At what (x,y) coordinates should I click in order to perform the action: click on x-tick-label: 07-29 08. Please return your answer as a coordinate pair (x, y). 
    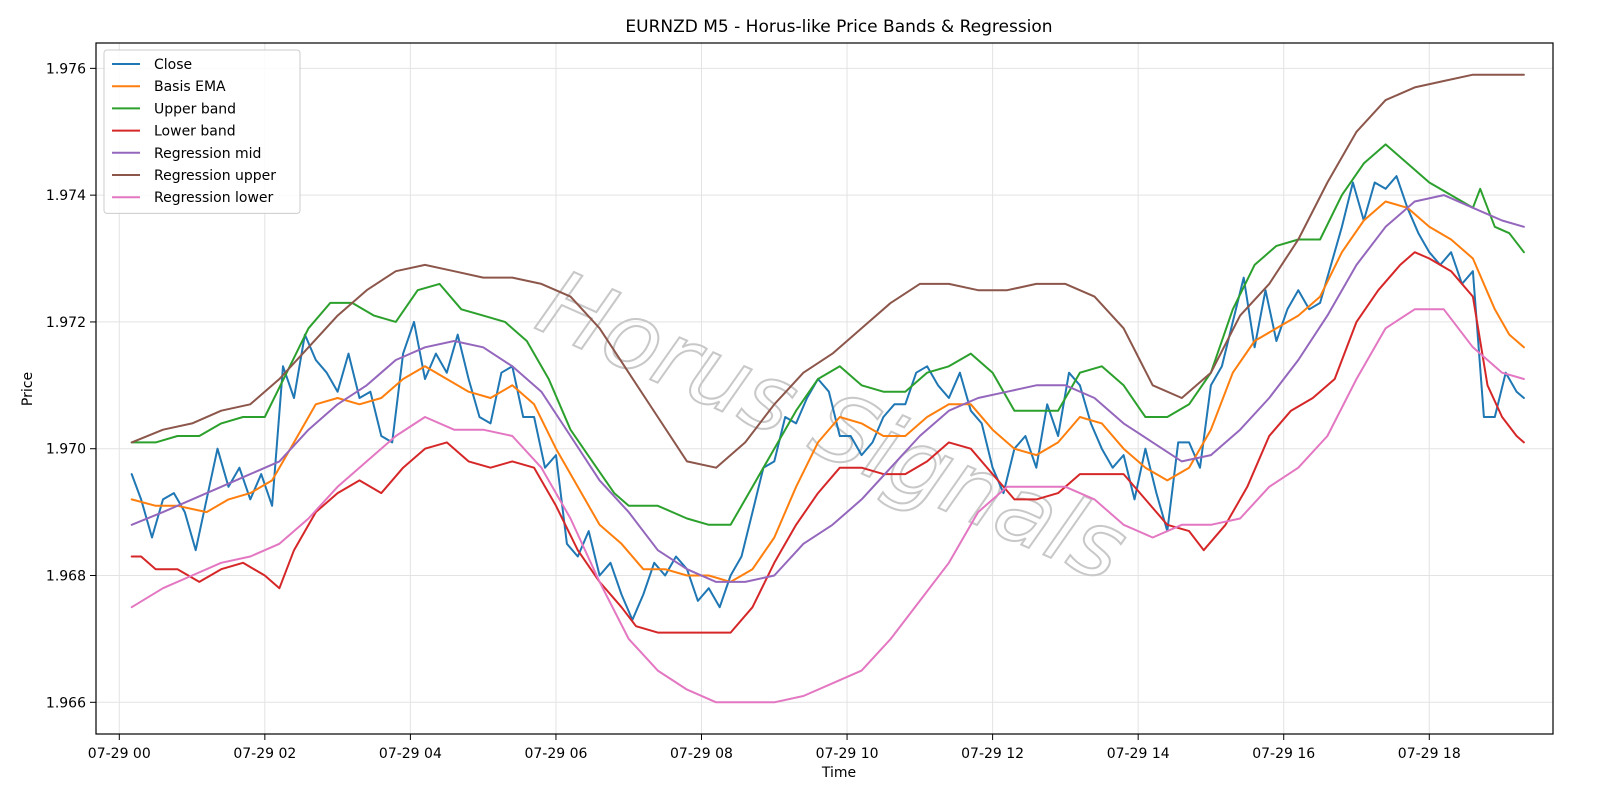
    Looking at the image, I should click on (701, 754).